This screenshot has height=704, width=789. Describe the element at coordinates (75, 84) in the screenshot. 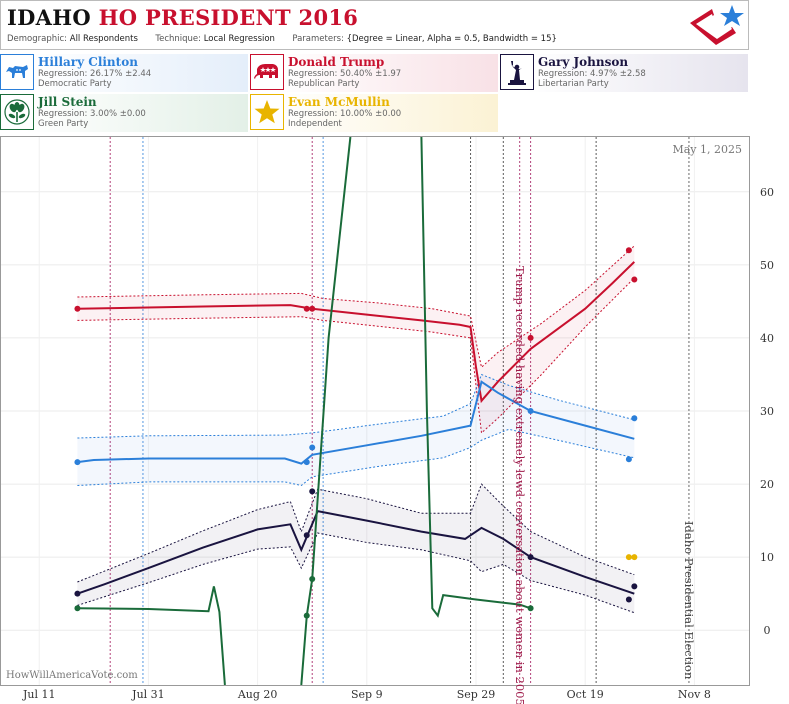

I see `candidate-party: Democratic Party` at that location.